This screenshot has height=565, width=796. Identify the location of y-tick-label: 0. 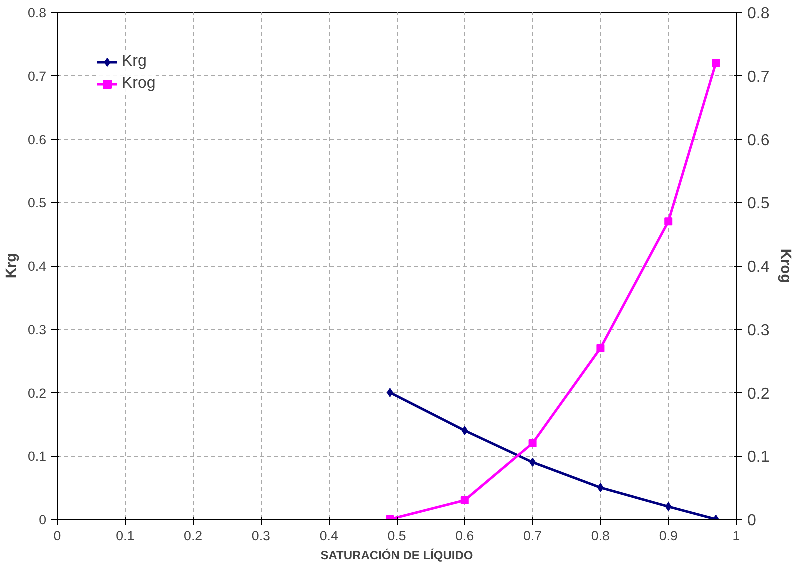
(43, 520).